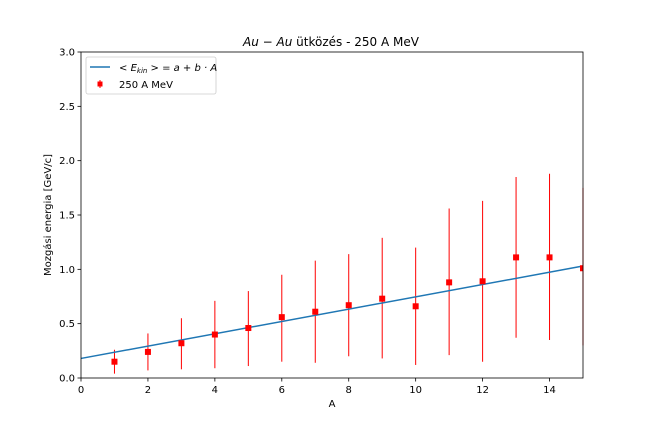 This screenshot has width=648, height=432. What do you see at coordinates (142, 71) in the screenshot?
I see `legend-fit-sub: kin` at bounding box center [142, 71].